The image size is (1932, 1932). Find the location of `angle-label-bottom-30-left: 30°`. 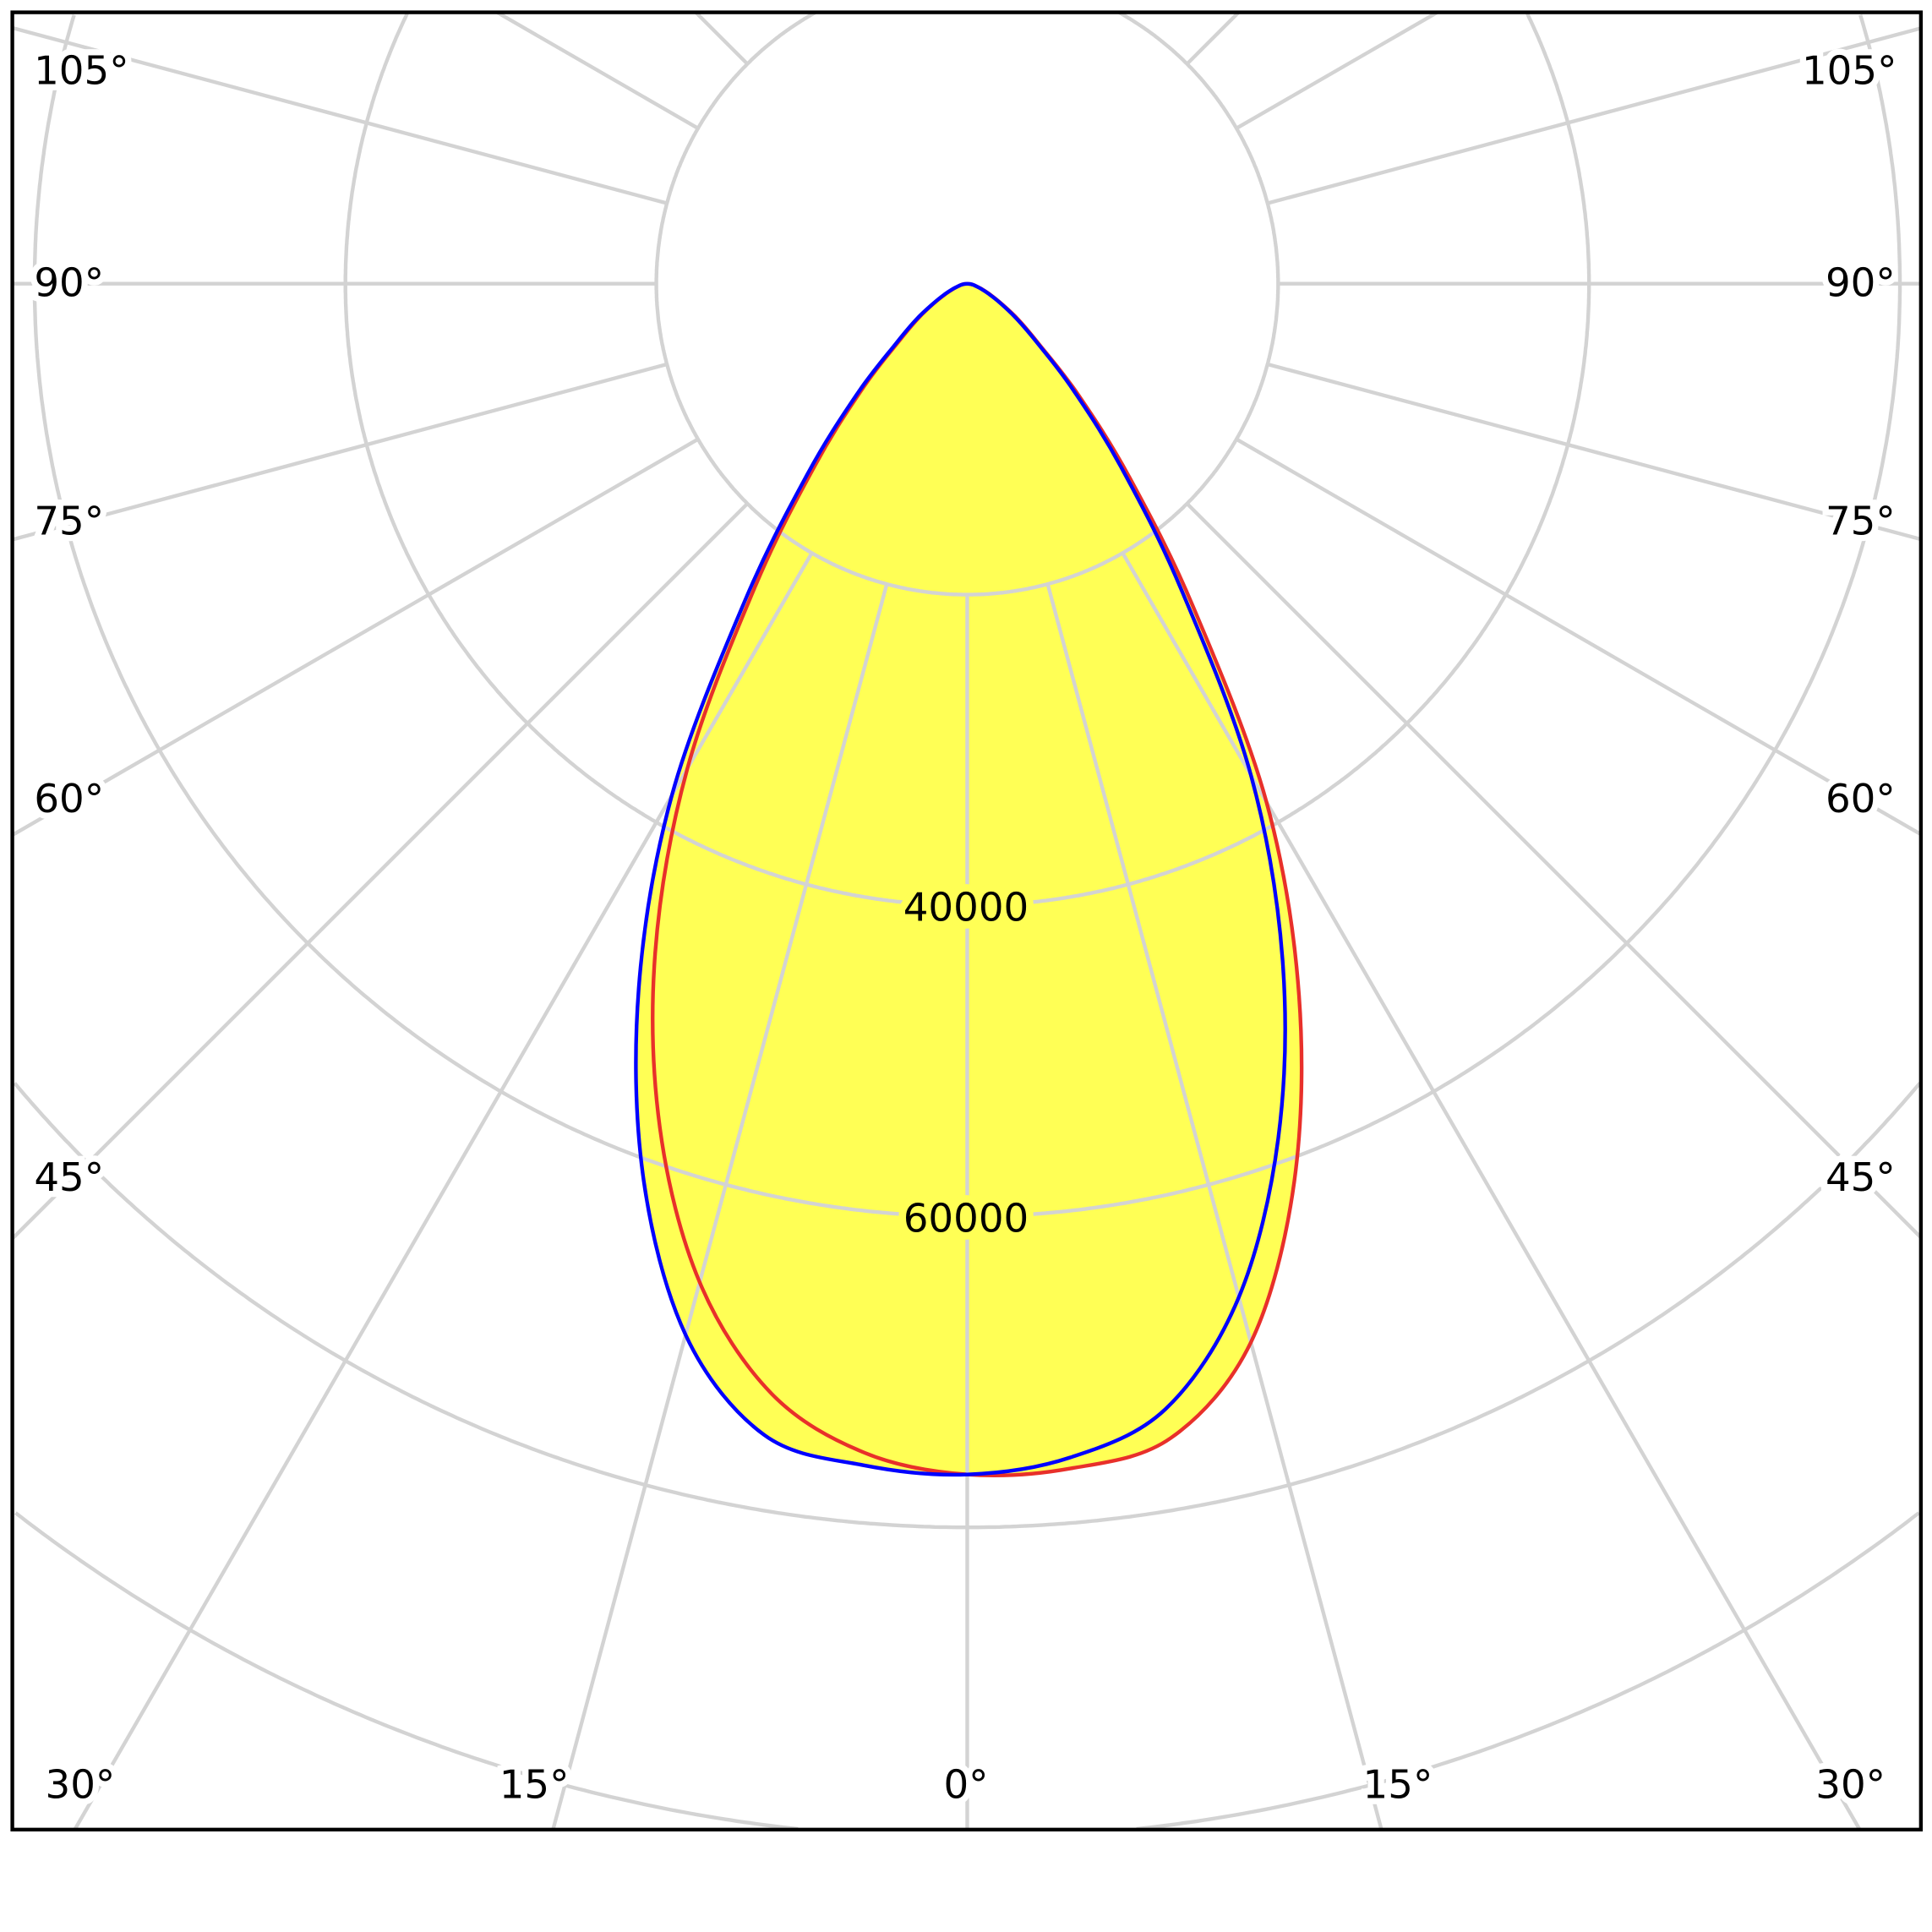

angle-label-bottom-30-left: 30° is located at coordinates (80, 1785).